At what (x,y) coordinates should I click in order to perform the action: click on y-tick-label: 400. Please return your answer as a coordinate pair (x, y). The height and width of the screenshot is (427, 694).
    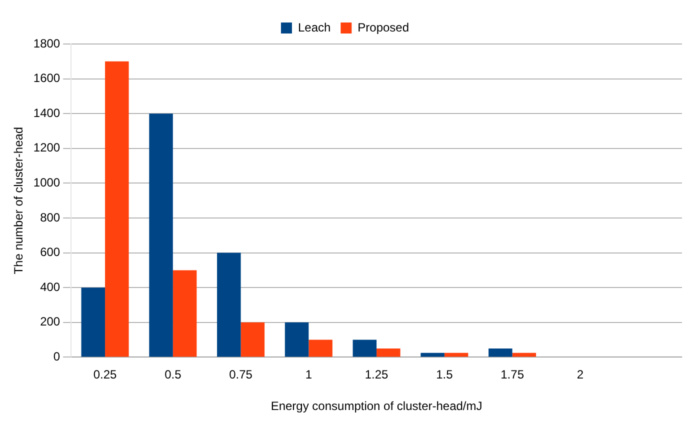
    Looking at the image, I should click on (50, 287).